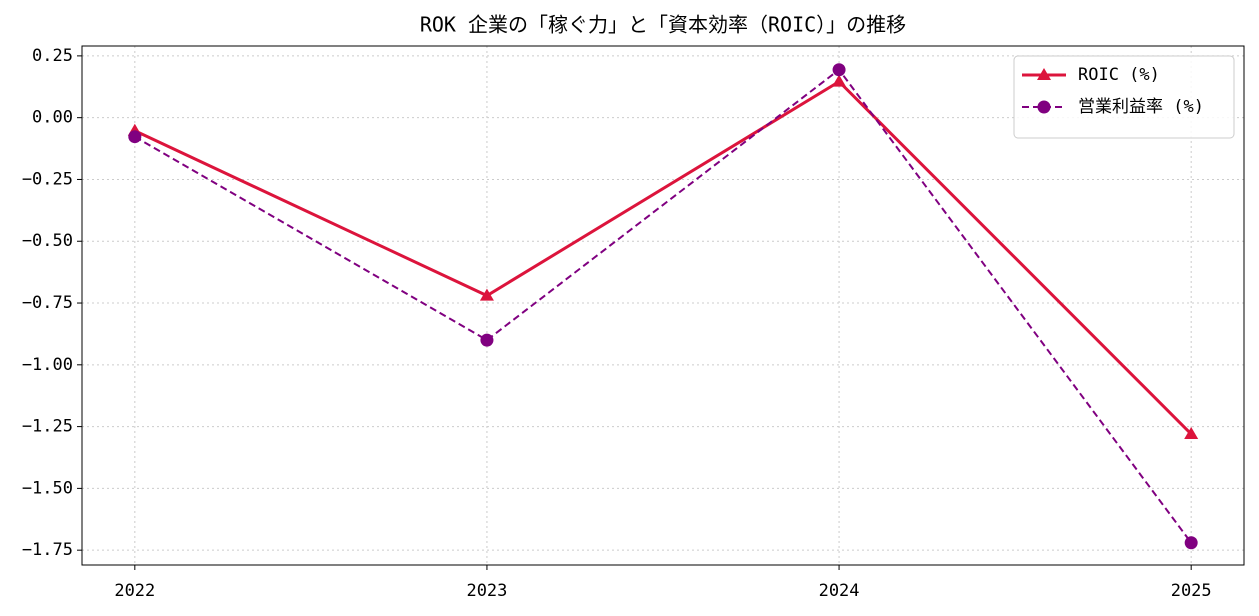 The image size is (1259, 616). I want to click on y-tick-label: −1.25, so click(47, 427).